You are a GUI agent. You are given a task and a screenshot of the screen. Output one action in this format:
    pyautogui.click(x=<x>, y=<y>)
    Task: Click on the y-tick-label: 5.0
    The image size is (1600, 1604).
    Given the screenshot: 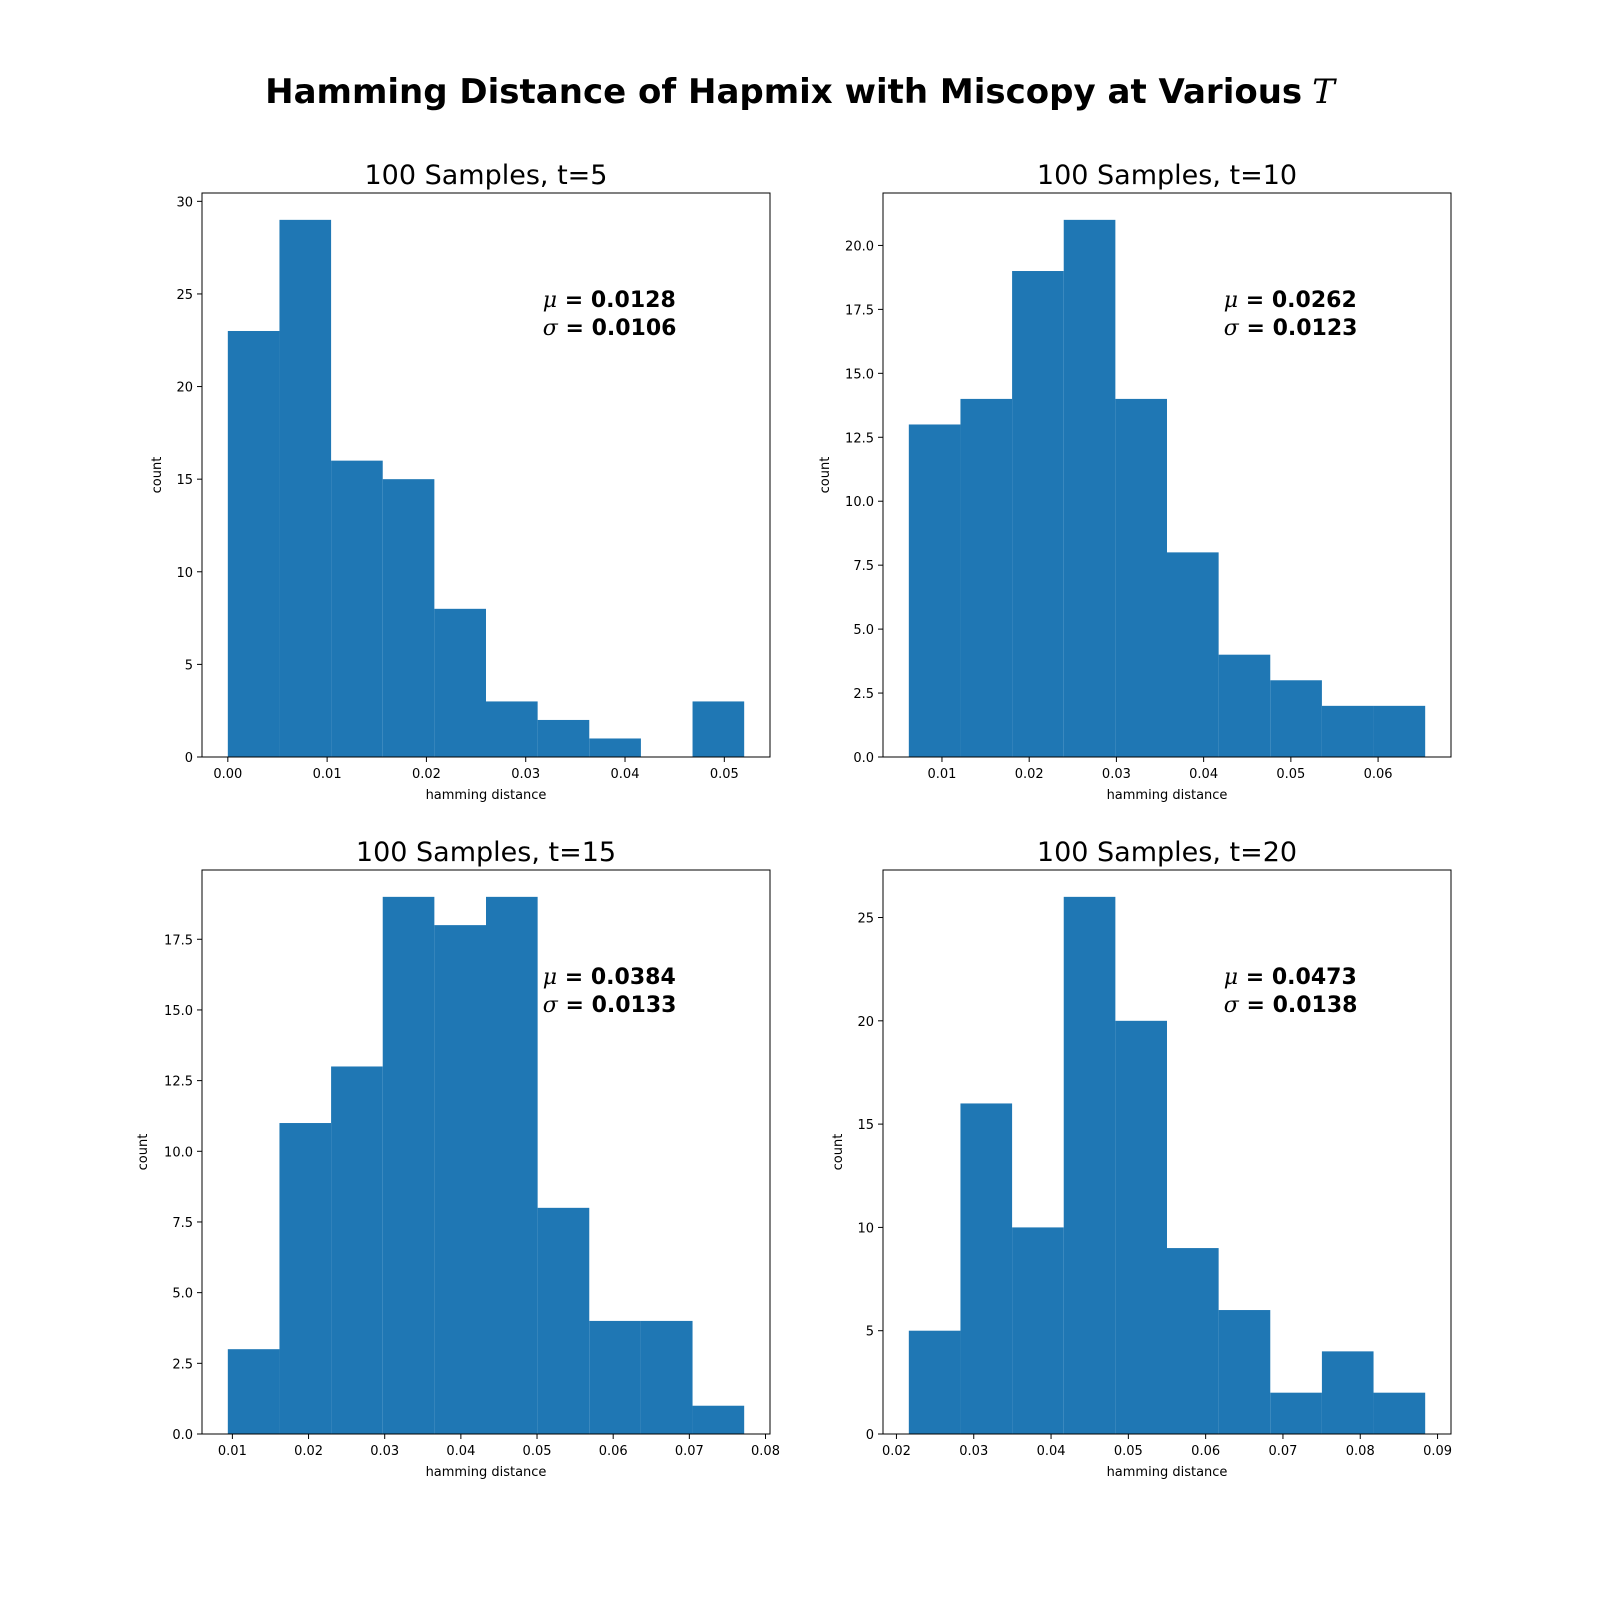 What is the action you would take?
    pyautogui.click(x=863, y=630)
    